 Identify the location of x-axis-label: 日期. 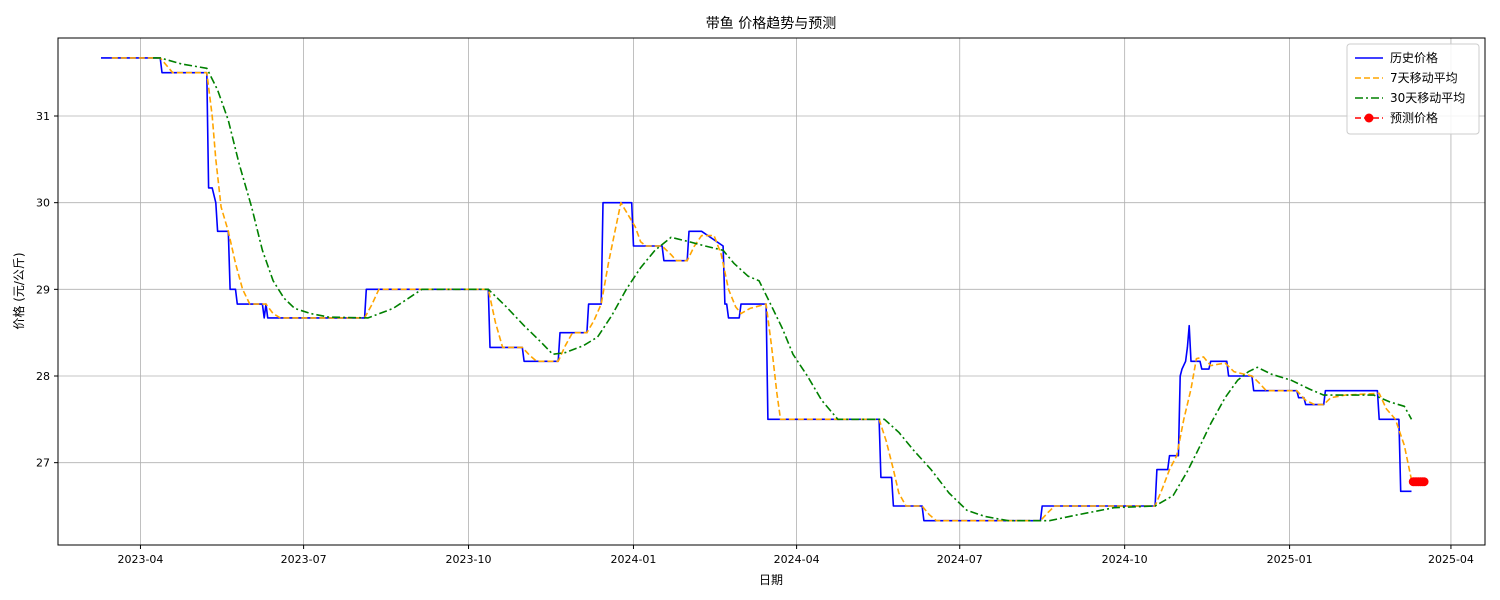
(771, 580).